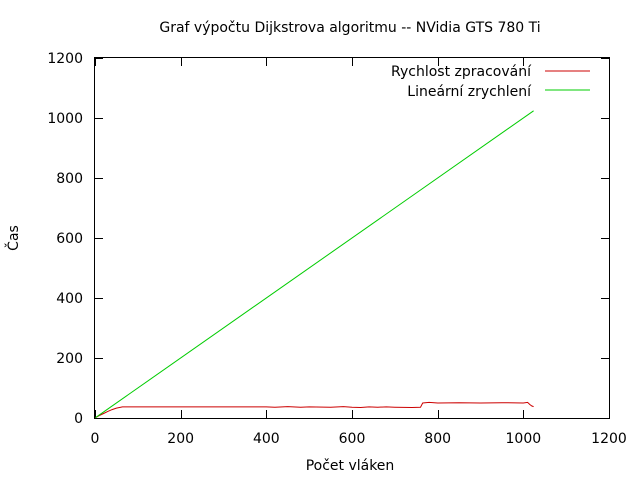 Image resolution: width=640 pixels, height=480 pixels. What do you see at coordinates (180, 439) in the screenshot?
I see `x-tick-label: 200` at bounding box center [180, 439].